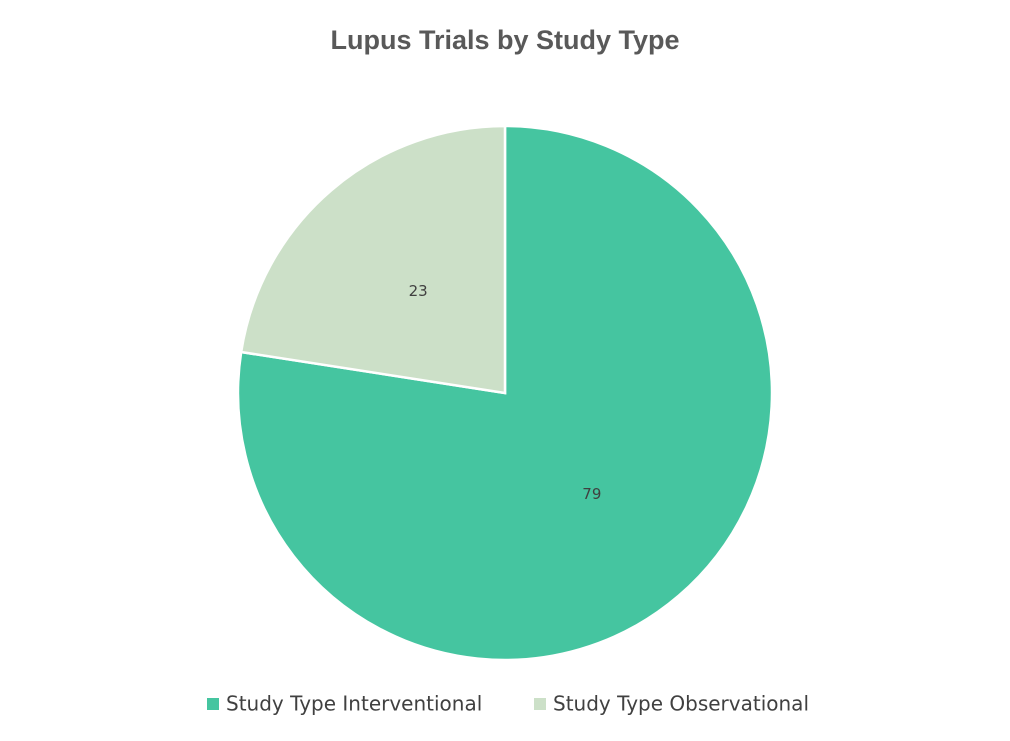  Describe the element at coordinates (504, 40) in the screenshot. I see `chart-title: Lupus Trials by Study Type` at that location.